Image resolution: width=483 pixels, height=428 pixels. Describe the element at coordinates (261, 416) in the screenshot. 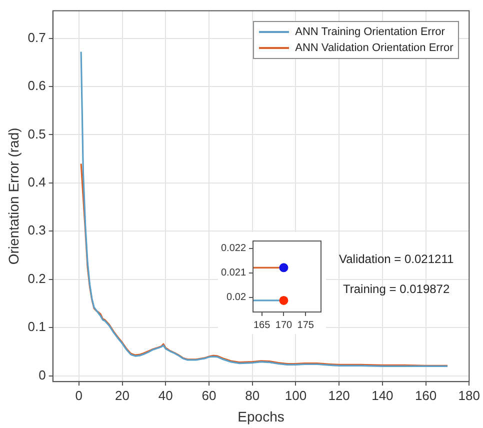

I see `x-axis-title: Epochs` at that location.